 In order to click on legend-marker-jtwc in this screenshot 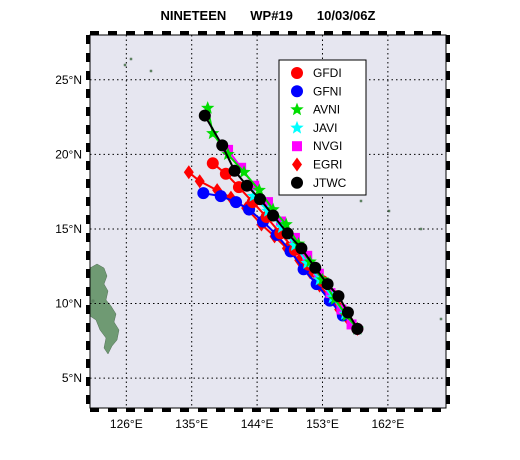, I will do `click(297, 182)`.